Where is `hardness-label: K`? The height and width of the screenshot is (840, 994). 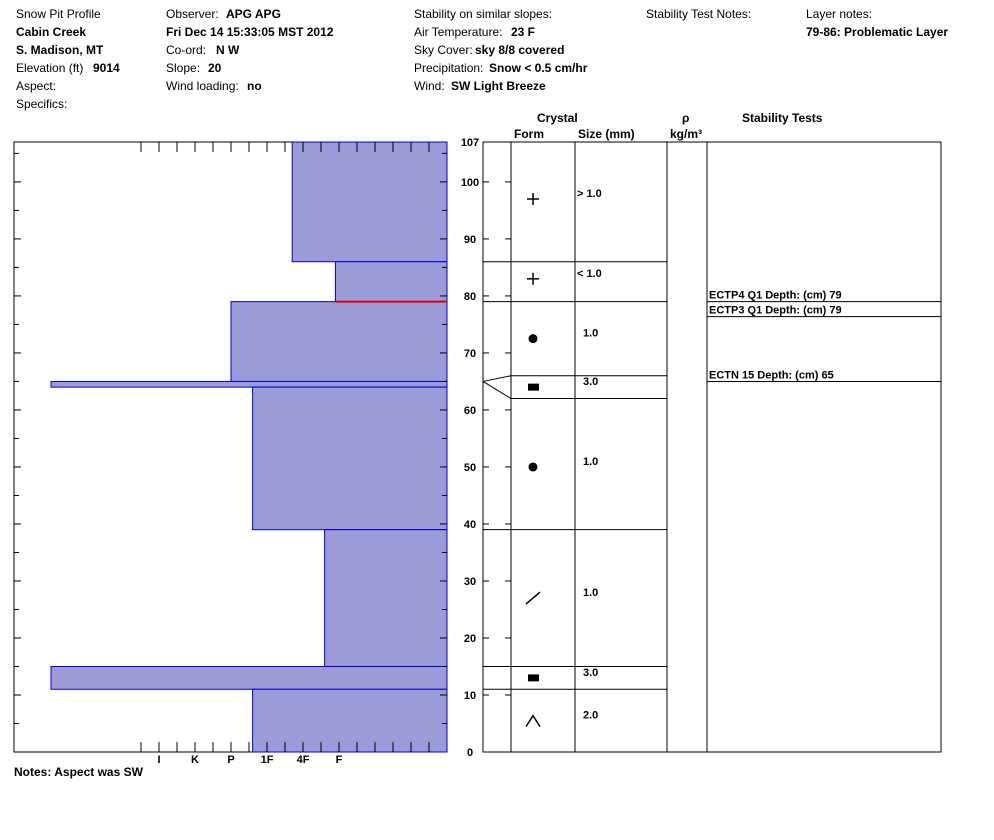
hardness-label: K is located at coordinates (195, 760).